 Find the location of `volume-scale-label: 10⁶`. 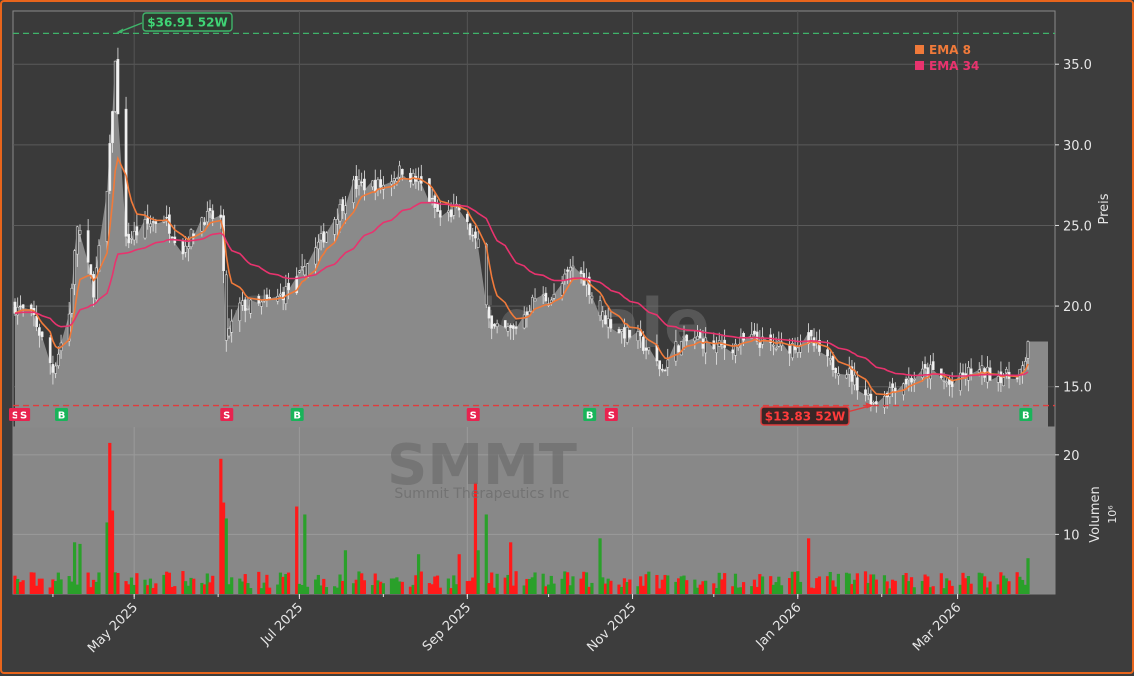

volume-scale-label: 10⁶ is located at coordinates (1112, 514).